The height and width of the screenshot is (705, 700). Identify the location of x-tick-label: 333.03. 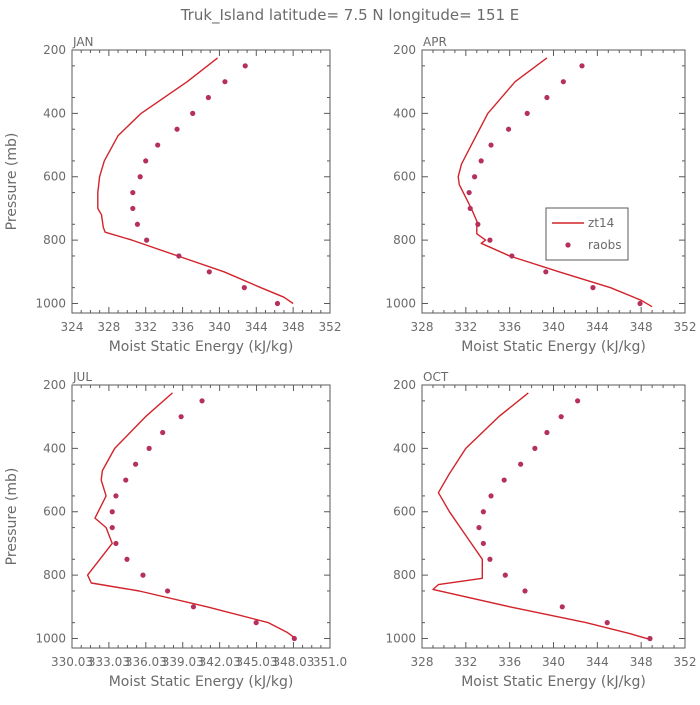
(109, 662).